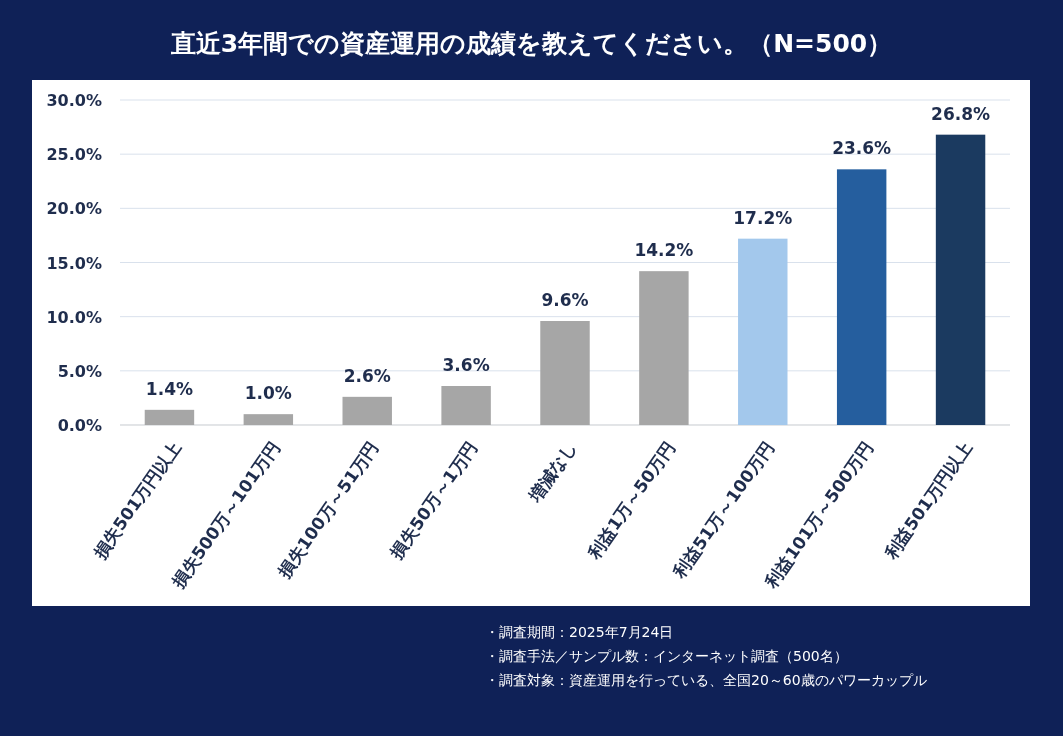 The image size is (1063, 736). Describe the element at coordinates (862, 148) in the screenshot. I see `data-label: 23.6%` at that location.